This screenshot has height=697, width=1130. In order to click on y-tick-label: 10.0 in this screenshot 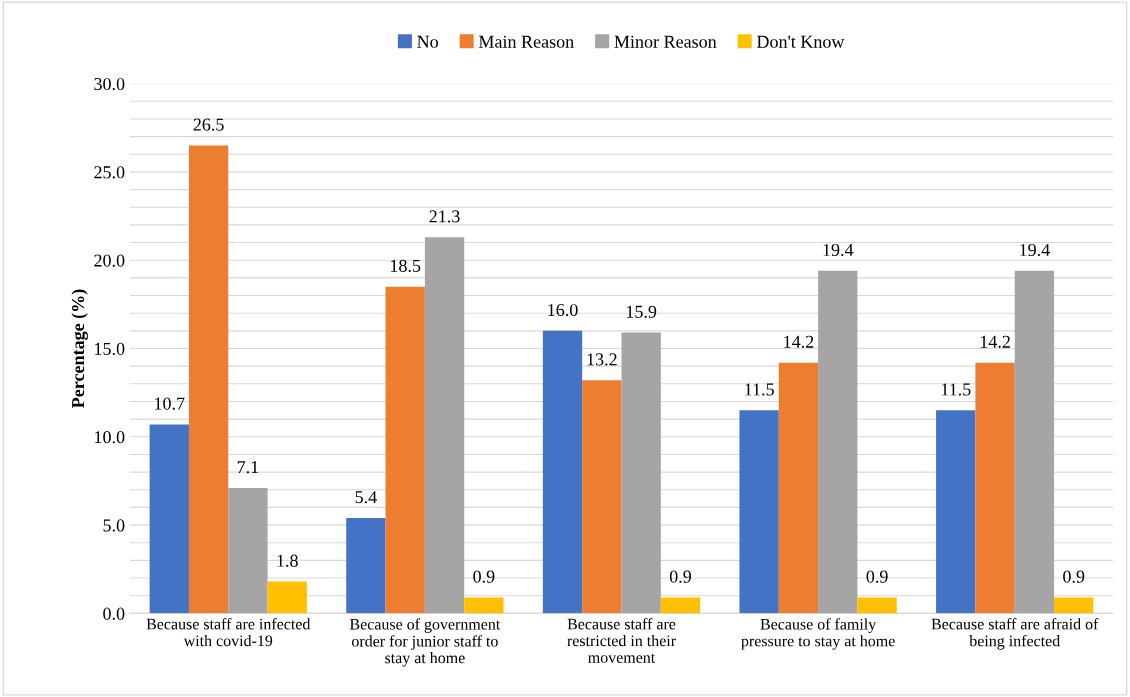, I will do `click(110, 437)`.